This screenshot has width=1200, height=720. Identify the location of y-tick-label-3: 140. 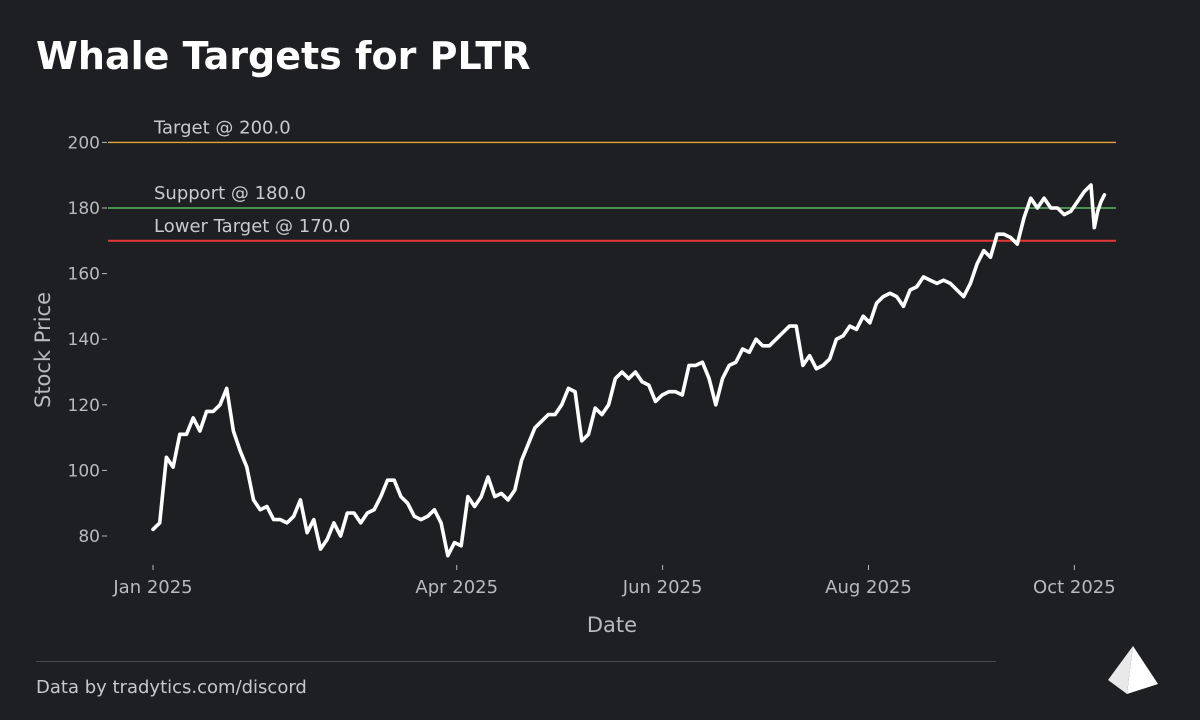
(84, 340).